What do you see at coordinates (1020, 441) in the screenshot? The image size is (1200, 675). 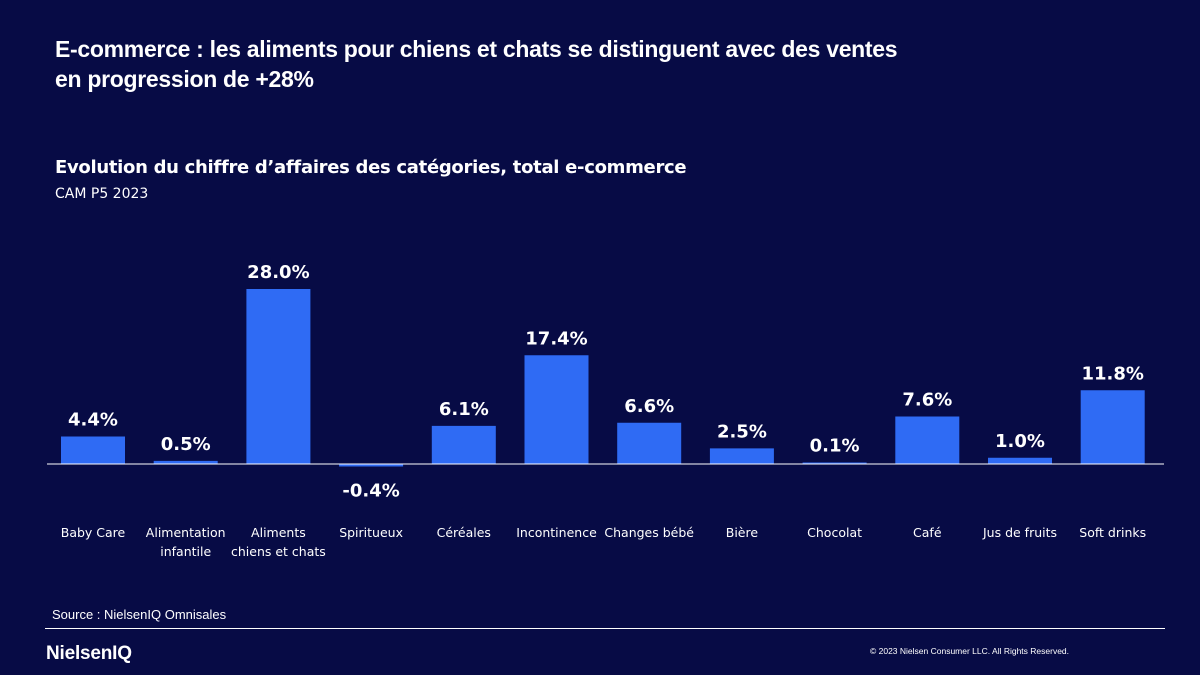 I see `data-label: 1.0%` at bounding box center [1020, 441].